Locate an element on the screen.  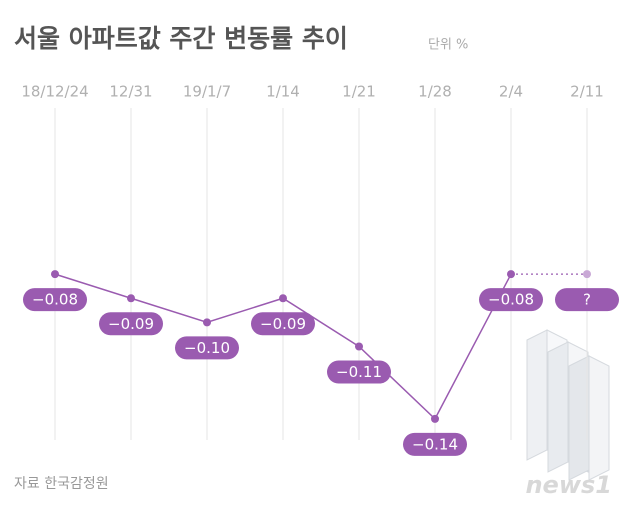
x-tick-label: 1/21 is located at coordinates (359, 92).